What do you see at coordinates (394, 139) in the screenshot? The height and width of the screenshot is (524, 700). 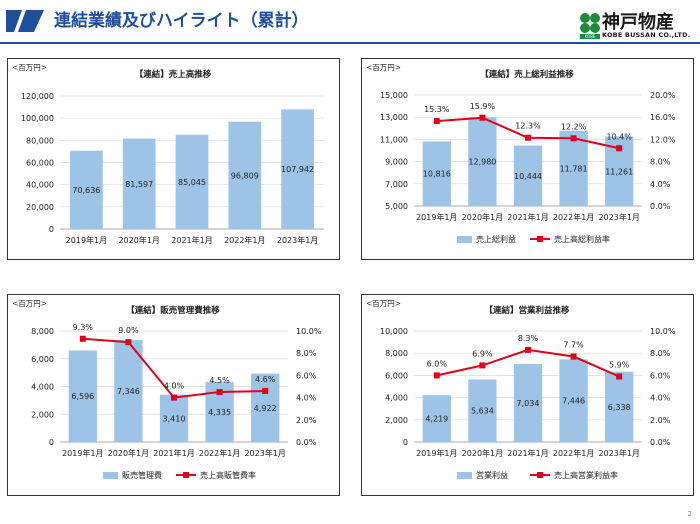 I see `y-tick-label: 11,000` at bounding box center [394, 139].